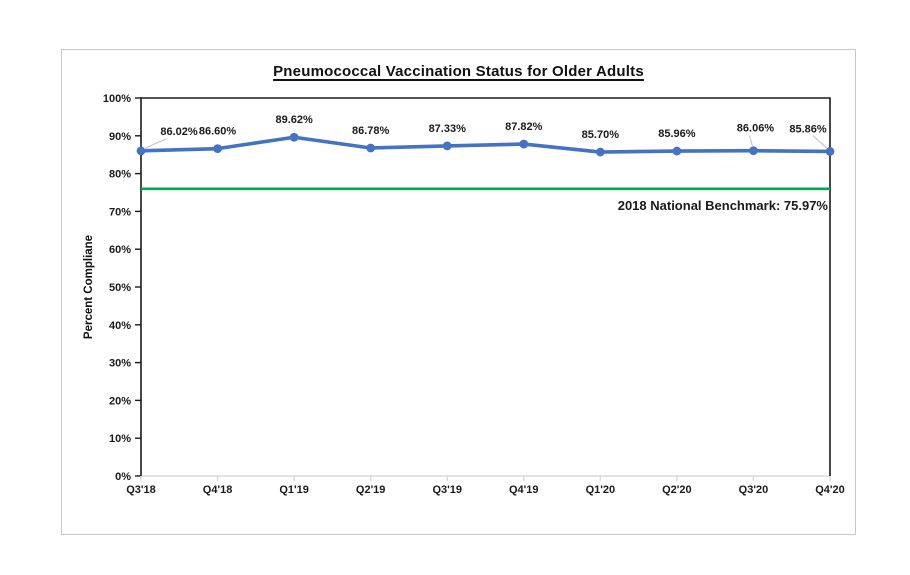  I want to click on y-tick-label: 50%, so click(120, 288).